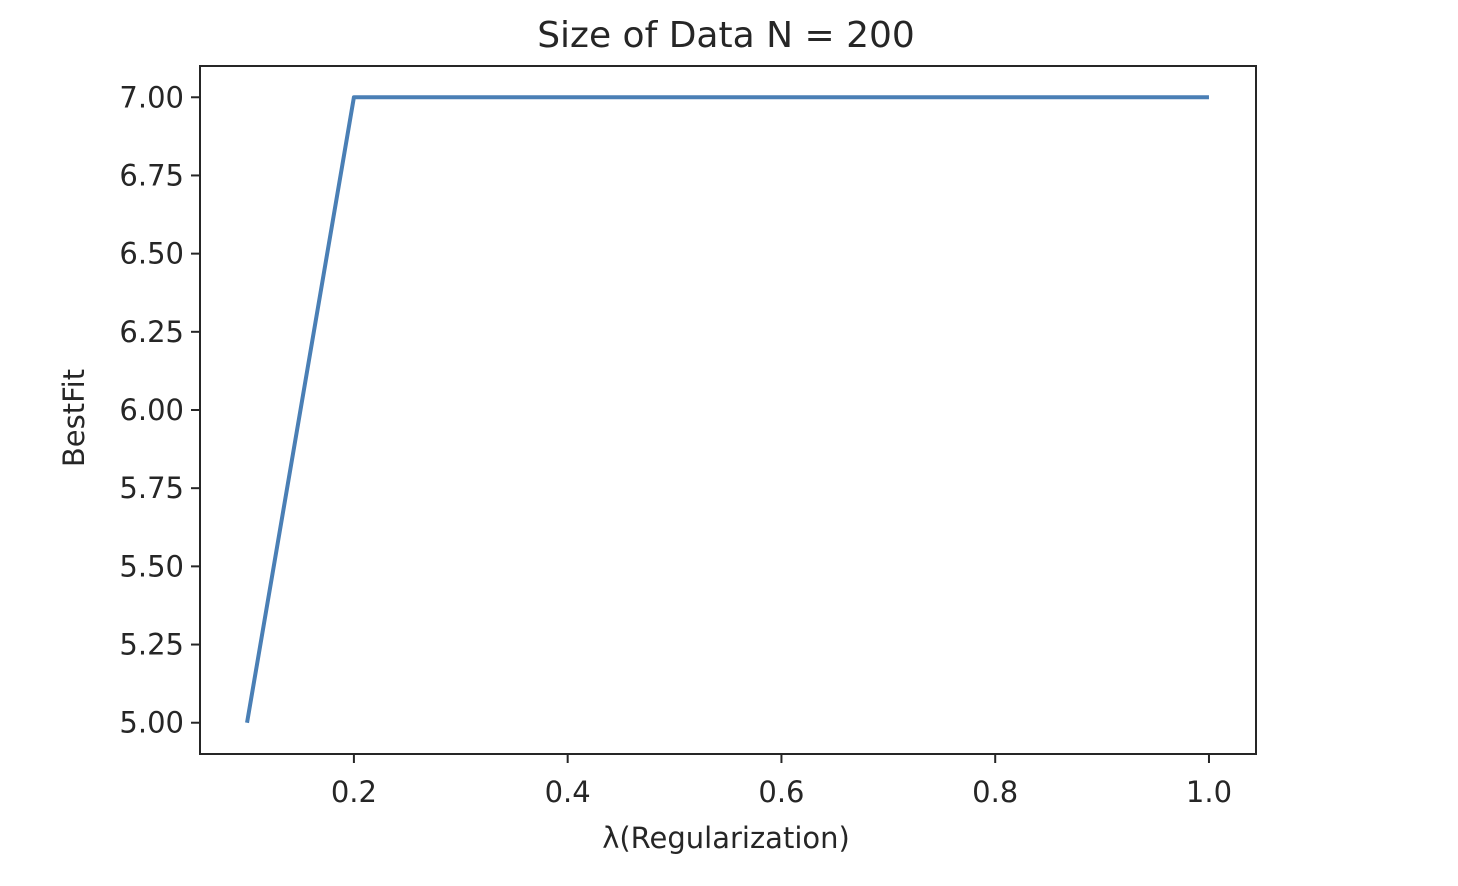  What do you see at coordinates (995, 792) in the screenshot?
I see `x-tick-label: 0.8` at bounding box center [995, 792].